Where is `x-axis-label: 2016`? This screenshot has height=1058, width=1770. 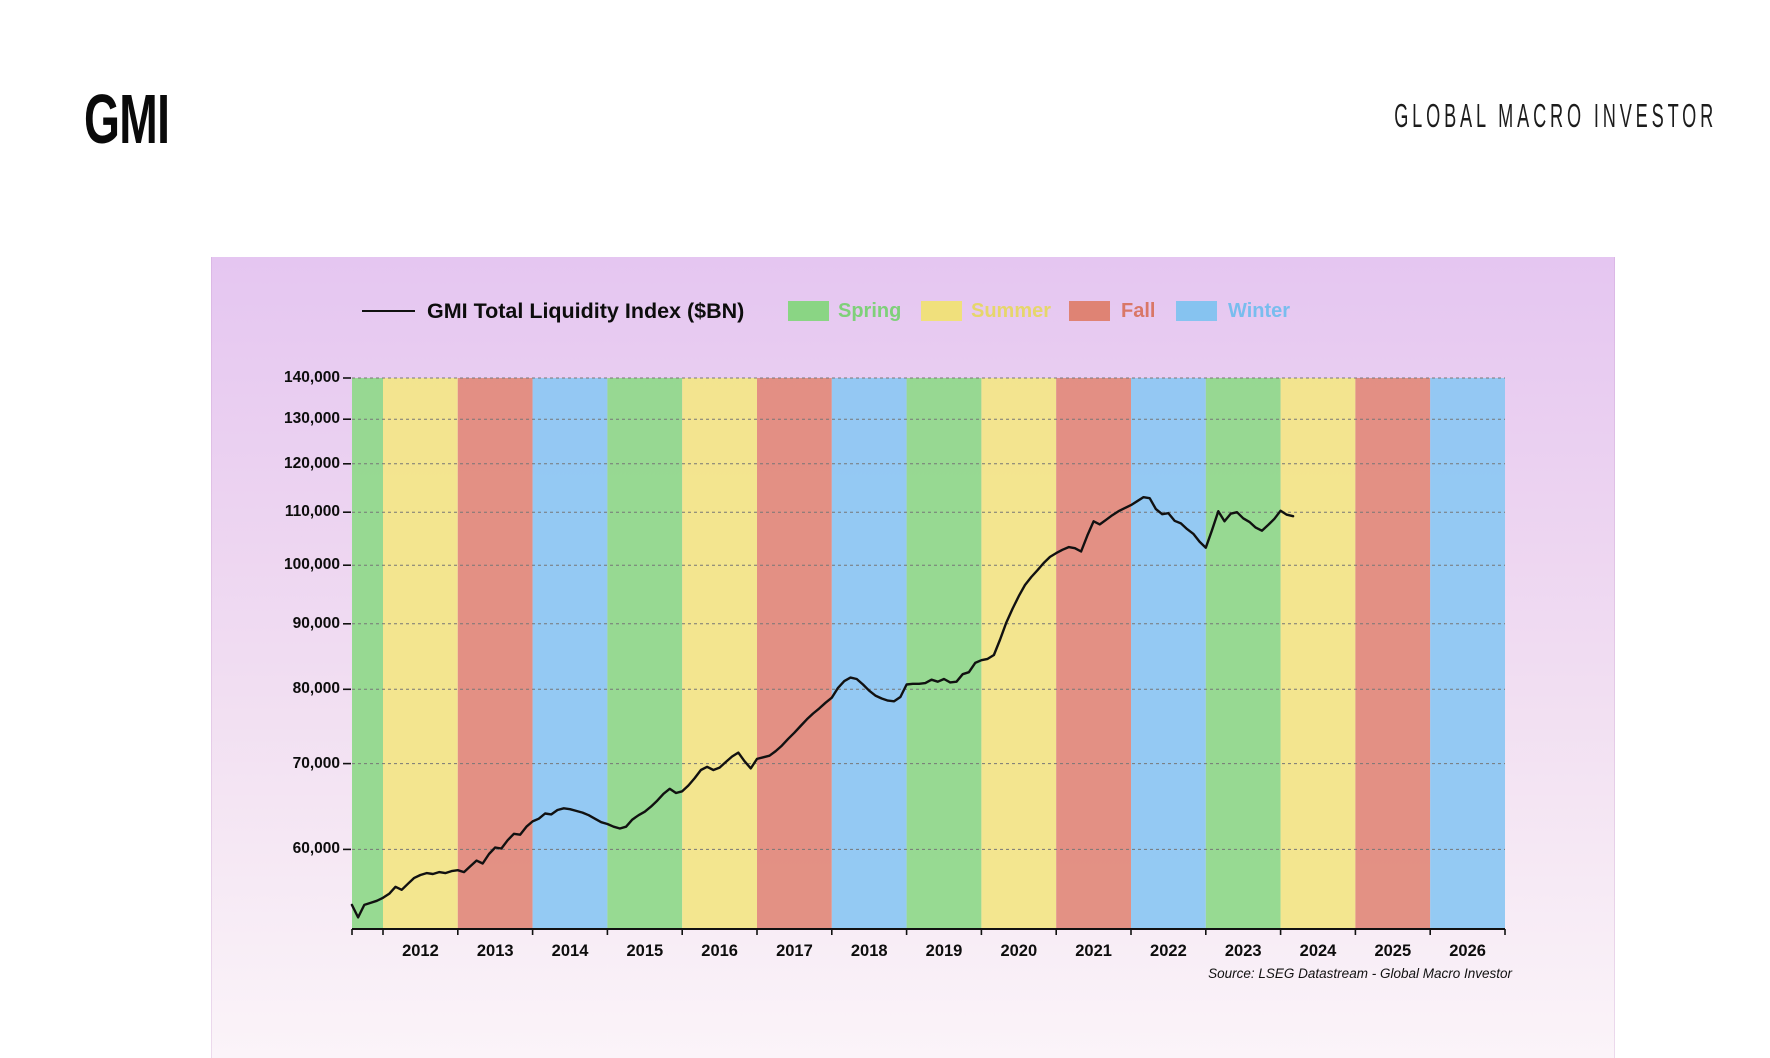
x-axis-label: 2016 is located at coordinates (719, 951).